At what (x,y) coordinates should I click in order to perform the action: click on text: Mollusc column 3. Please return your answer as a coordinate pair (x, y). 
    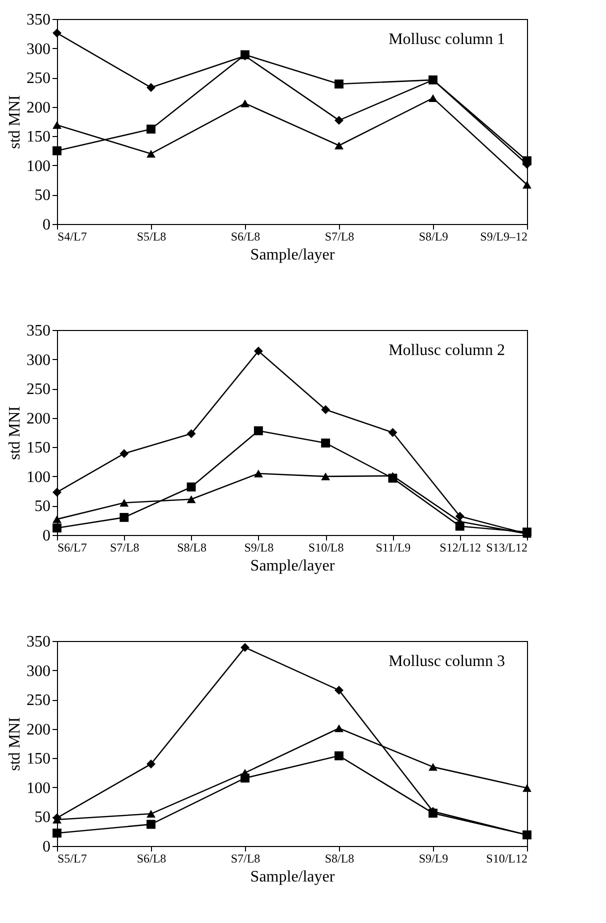
    Looking at the image, I should click on (446, 661).